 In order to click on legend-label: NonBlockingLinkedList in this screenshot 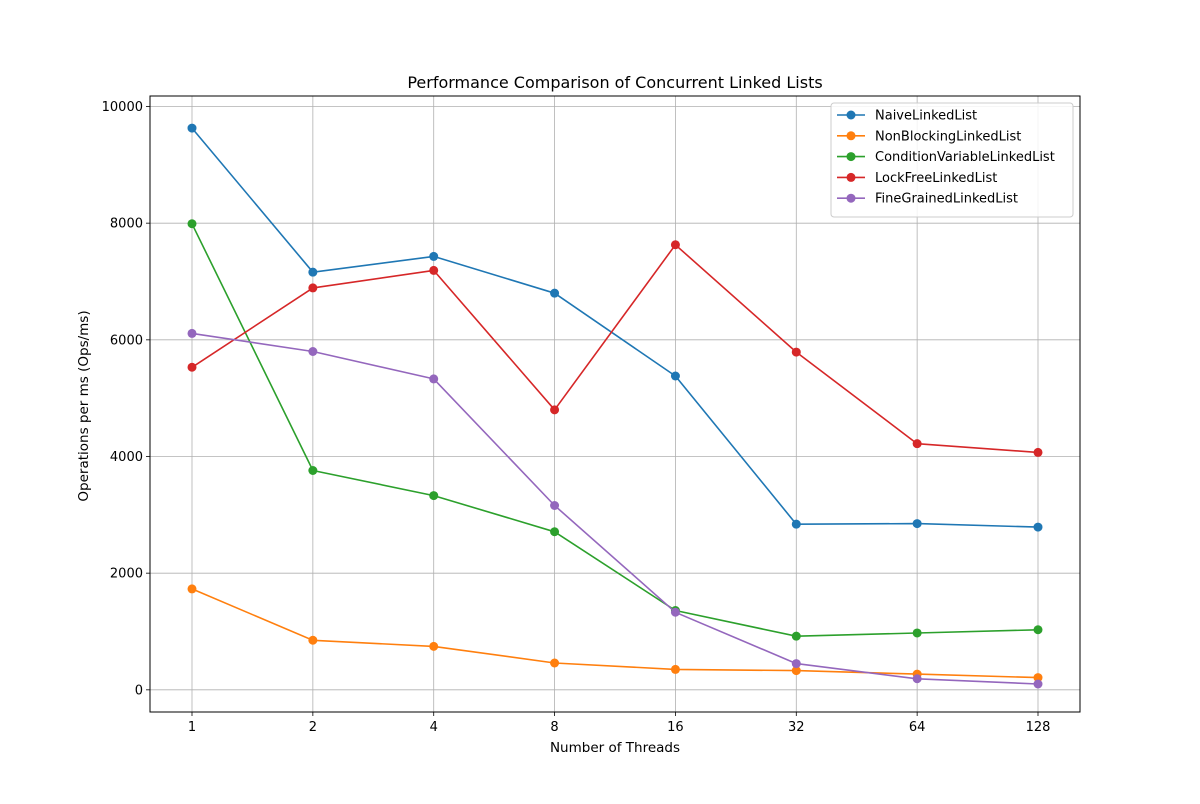, I will do `click(948, 136)`.